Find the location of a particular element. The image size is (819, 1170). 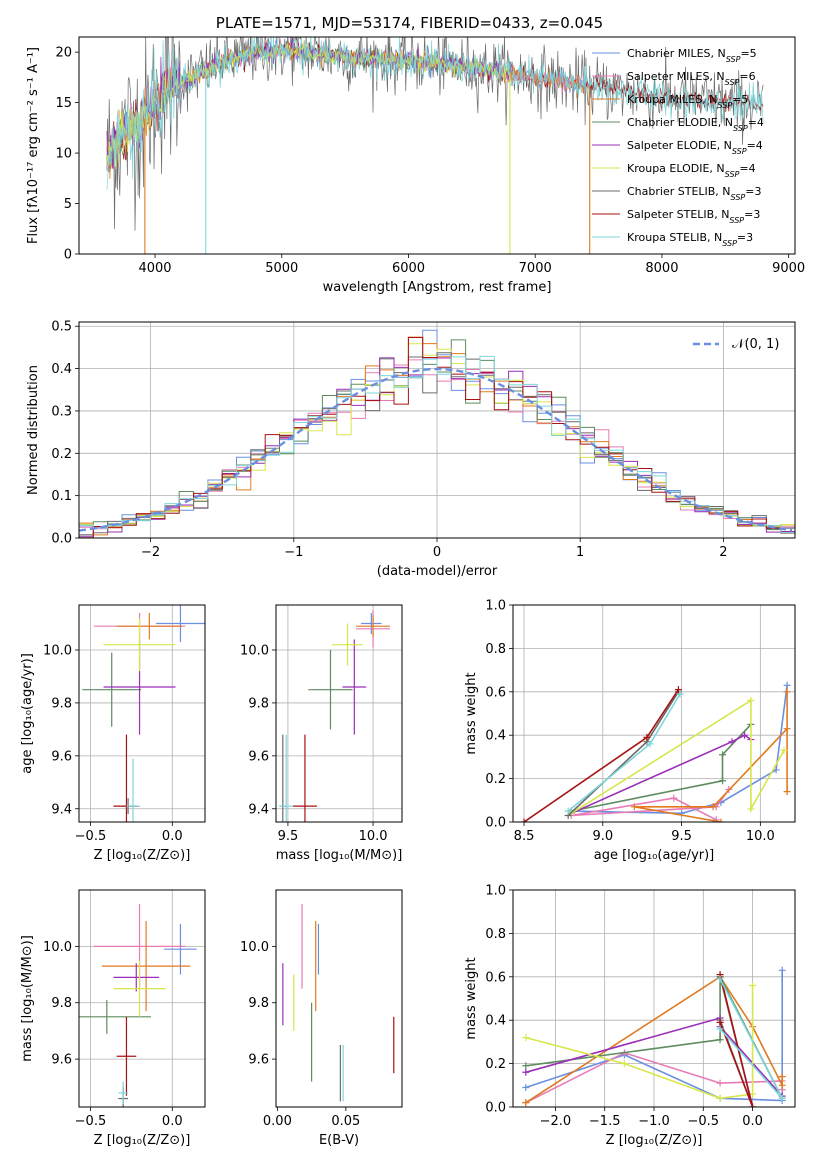

spectrum-ylabel: Flux [fλ10⁻¹⁷ erg cm⁻² s⁻¹ A⁻¹] is located at coordinates (33, 145).